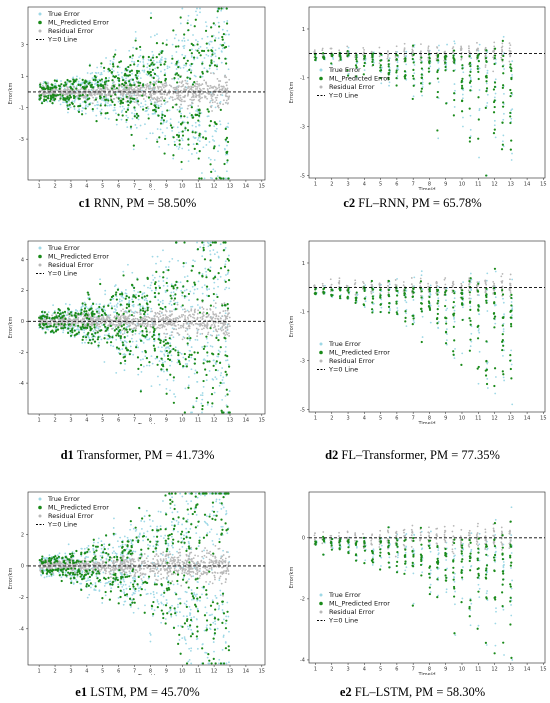  Describe the element at coordinates (396, 185) in the screenshot. I see `x-tick-label: 6` at that location.